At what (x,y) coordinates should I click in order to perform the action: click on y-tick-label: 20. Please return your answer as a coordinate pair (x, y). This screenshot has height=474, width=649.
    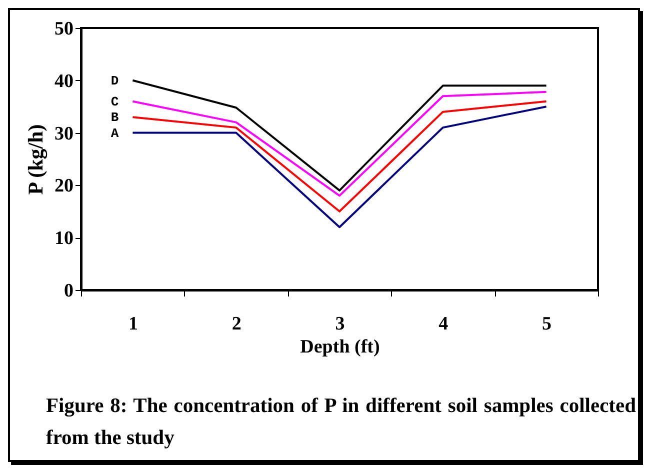
    Looking at the image, I should click on (64, 186).